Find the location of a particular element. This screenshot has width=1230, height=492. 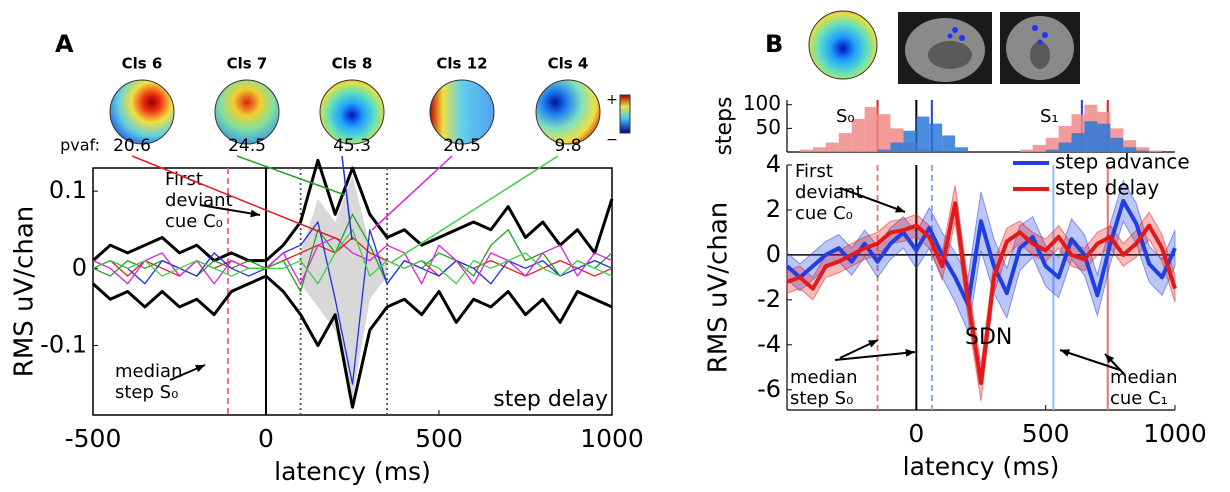

pvaf-value: 24.5 is located at coordinates (247, 146).